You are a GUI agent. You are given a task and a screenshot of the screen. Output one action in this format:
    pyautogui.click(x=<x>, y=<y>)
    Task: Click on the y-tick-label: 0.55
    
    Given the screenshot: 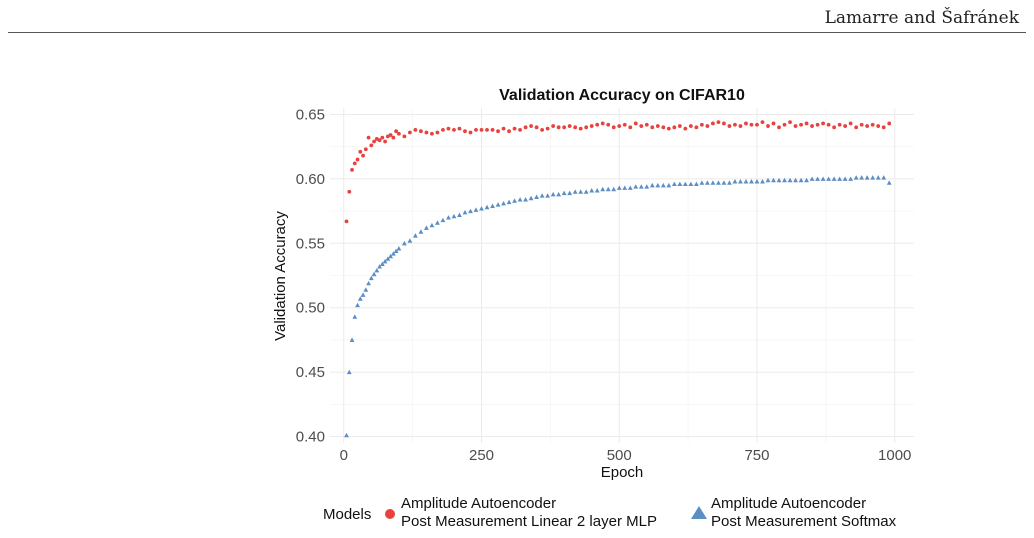 What is the action you would take?
    pyautogui.click(x=310, y=243)
    